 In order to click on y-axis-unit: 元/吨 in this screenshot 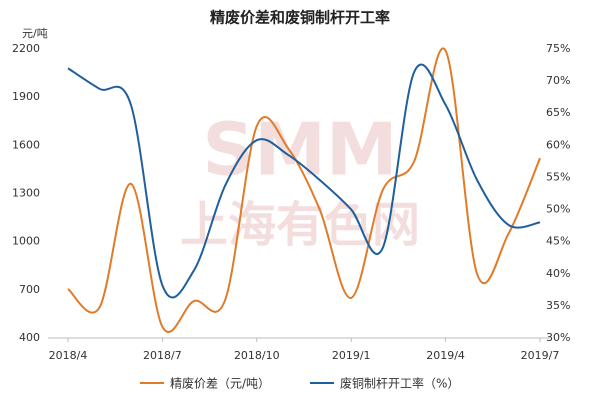, I will do `click(35, 33)`.